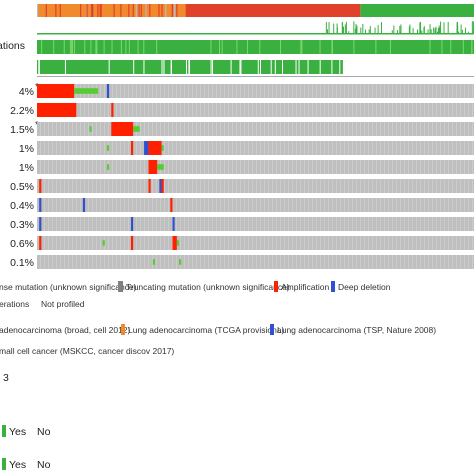  I want to click on gene-row-bg, so click(255, 224).